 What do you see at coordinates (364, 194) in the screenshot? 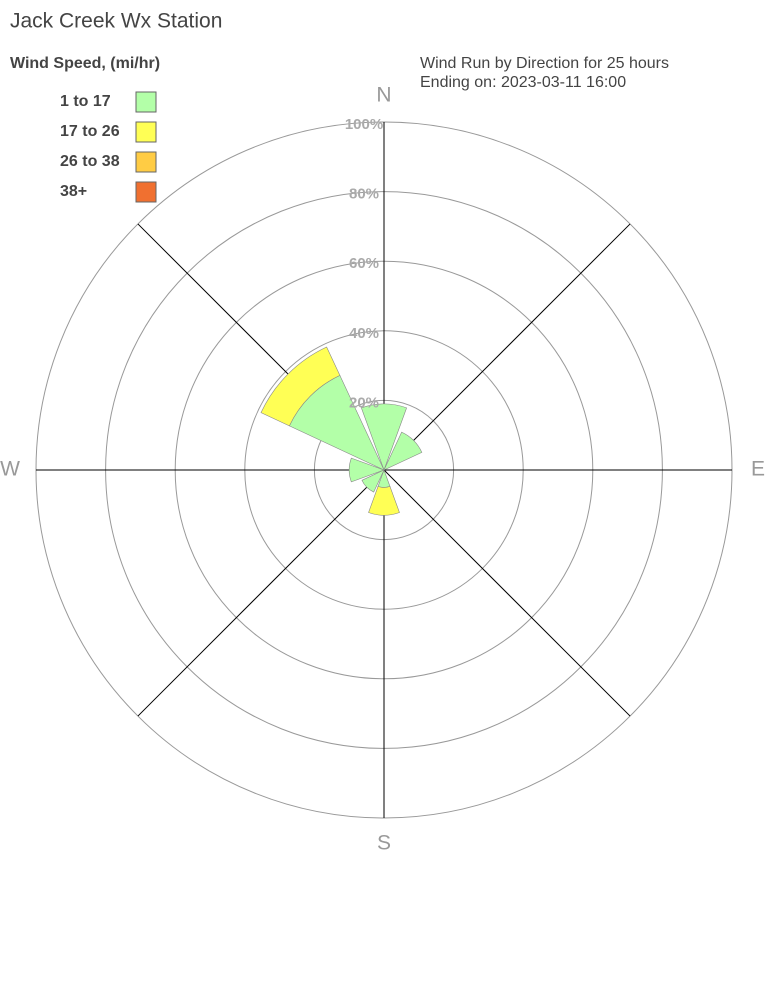
I see `ring-label: 80%` at bounding box center [364, 194].